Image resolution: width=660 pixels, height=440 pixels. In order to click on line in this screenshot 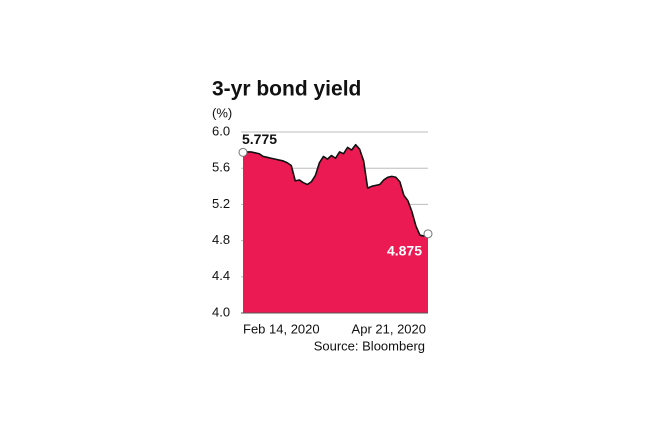, I will do `click(335, 190)`.